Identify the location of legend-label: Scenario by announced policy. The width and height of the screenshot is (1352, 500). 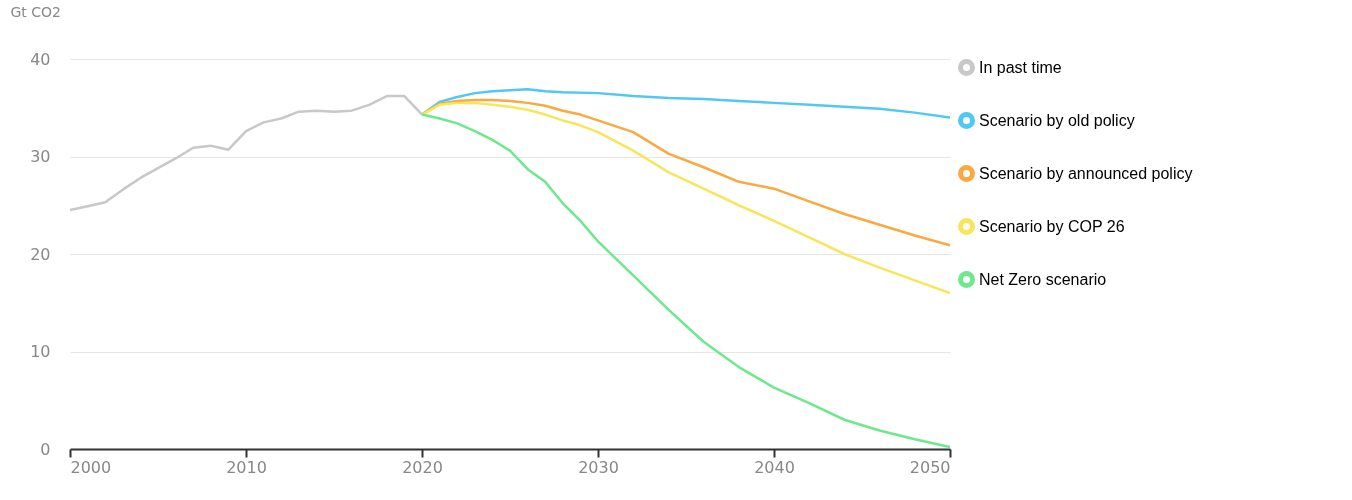
(1086, 173).